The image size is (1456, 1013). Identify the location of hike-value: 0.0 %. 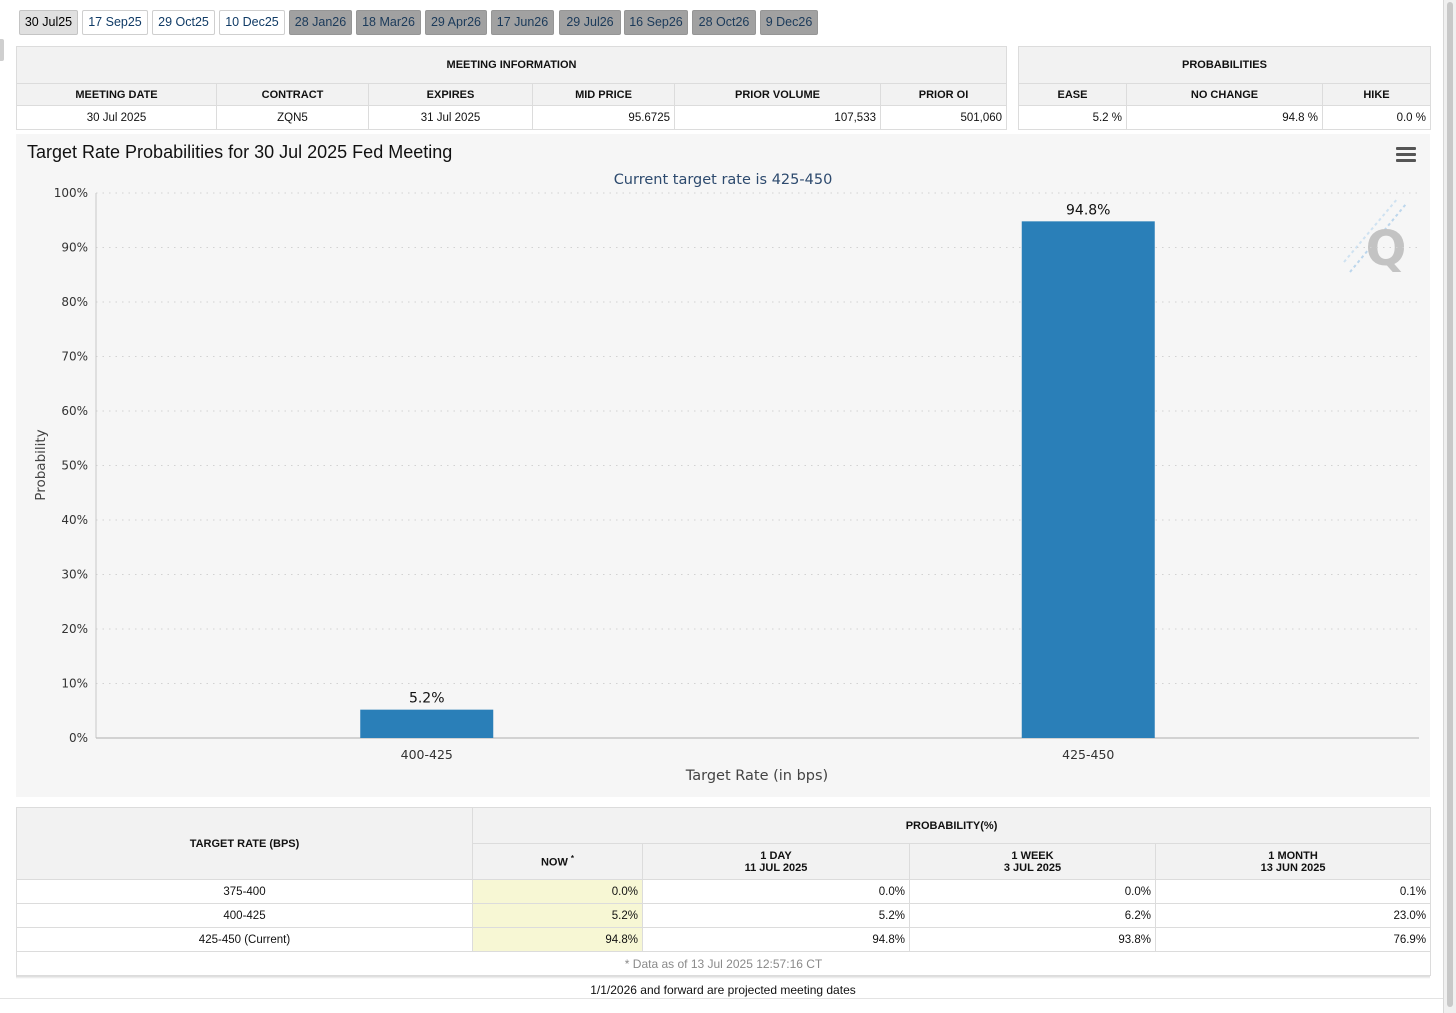
(1376, 117).